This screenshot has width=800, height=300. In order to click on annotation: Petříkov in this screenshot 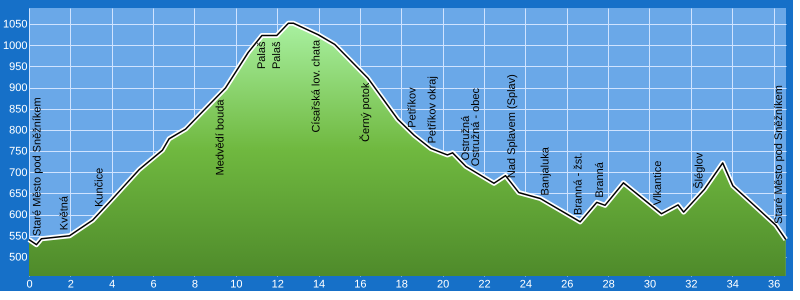, I will do `click(412, 107)`.